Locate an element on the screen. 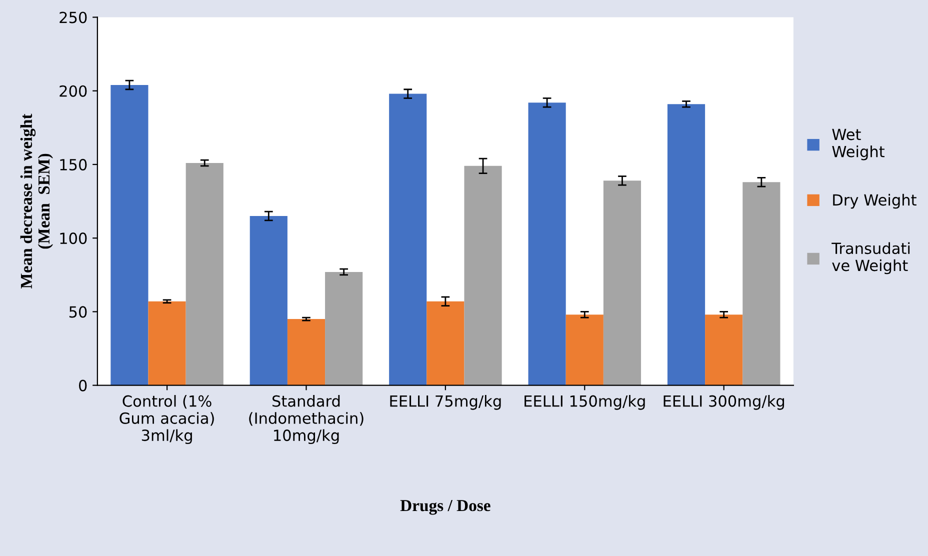 This screenshot has width=928, height=556. x-tick-label: EELLI 300mg/kg is located at coordinates (724, 402).